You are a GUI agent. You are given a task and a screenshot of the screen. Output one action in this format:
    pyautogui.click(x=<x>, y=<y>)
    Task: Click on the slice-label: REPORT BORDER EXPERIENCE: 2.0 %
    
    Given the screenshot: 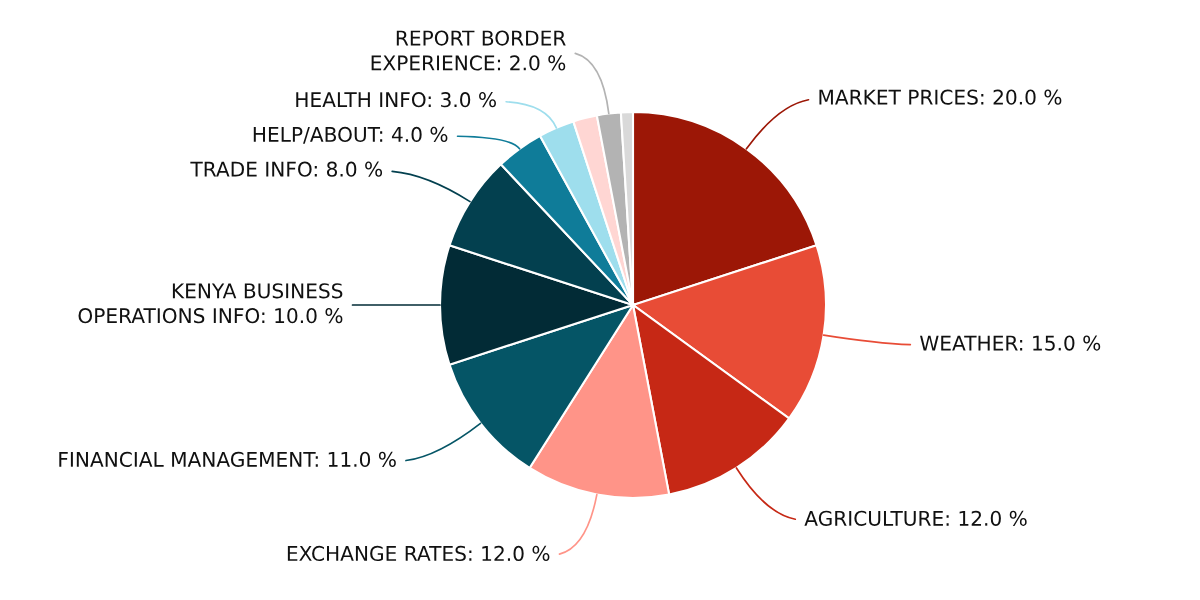 What is the action you would take?
    pyautogui.click(x=468, y=50)
    